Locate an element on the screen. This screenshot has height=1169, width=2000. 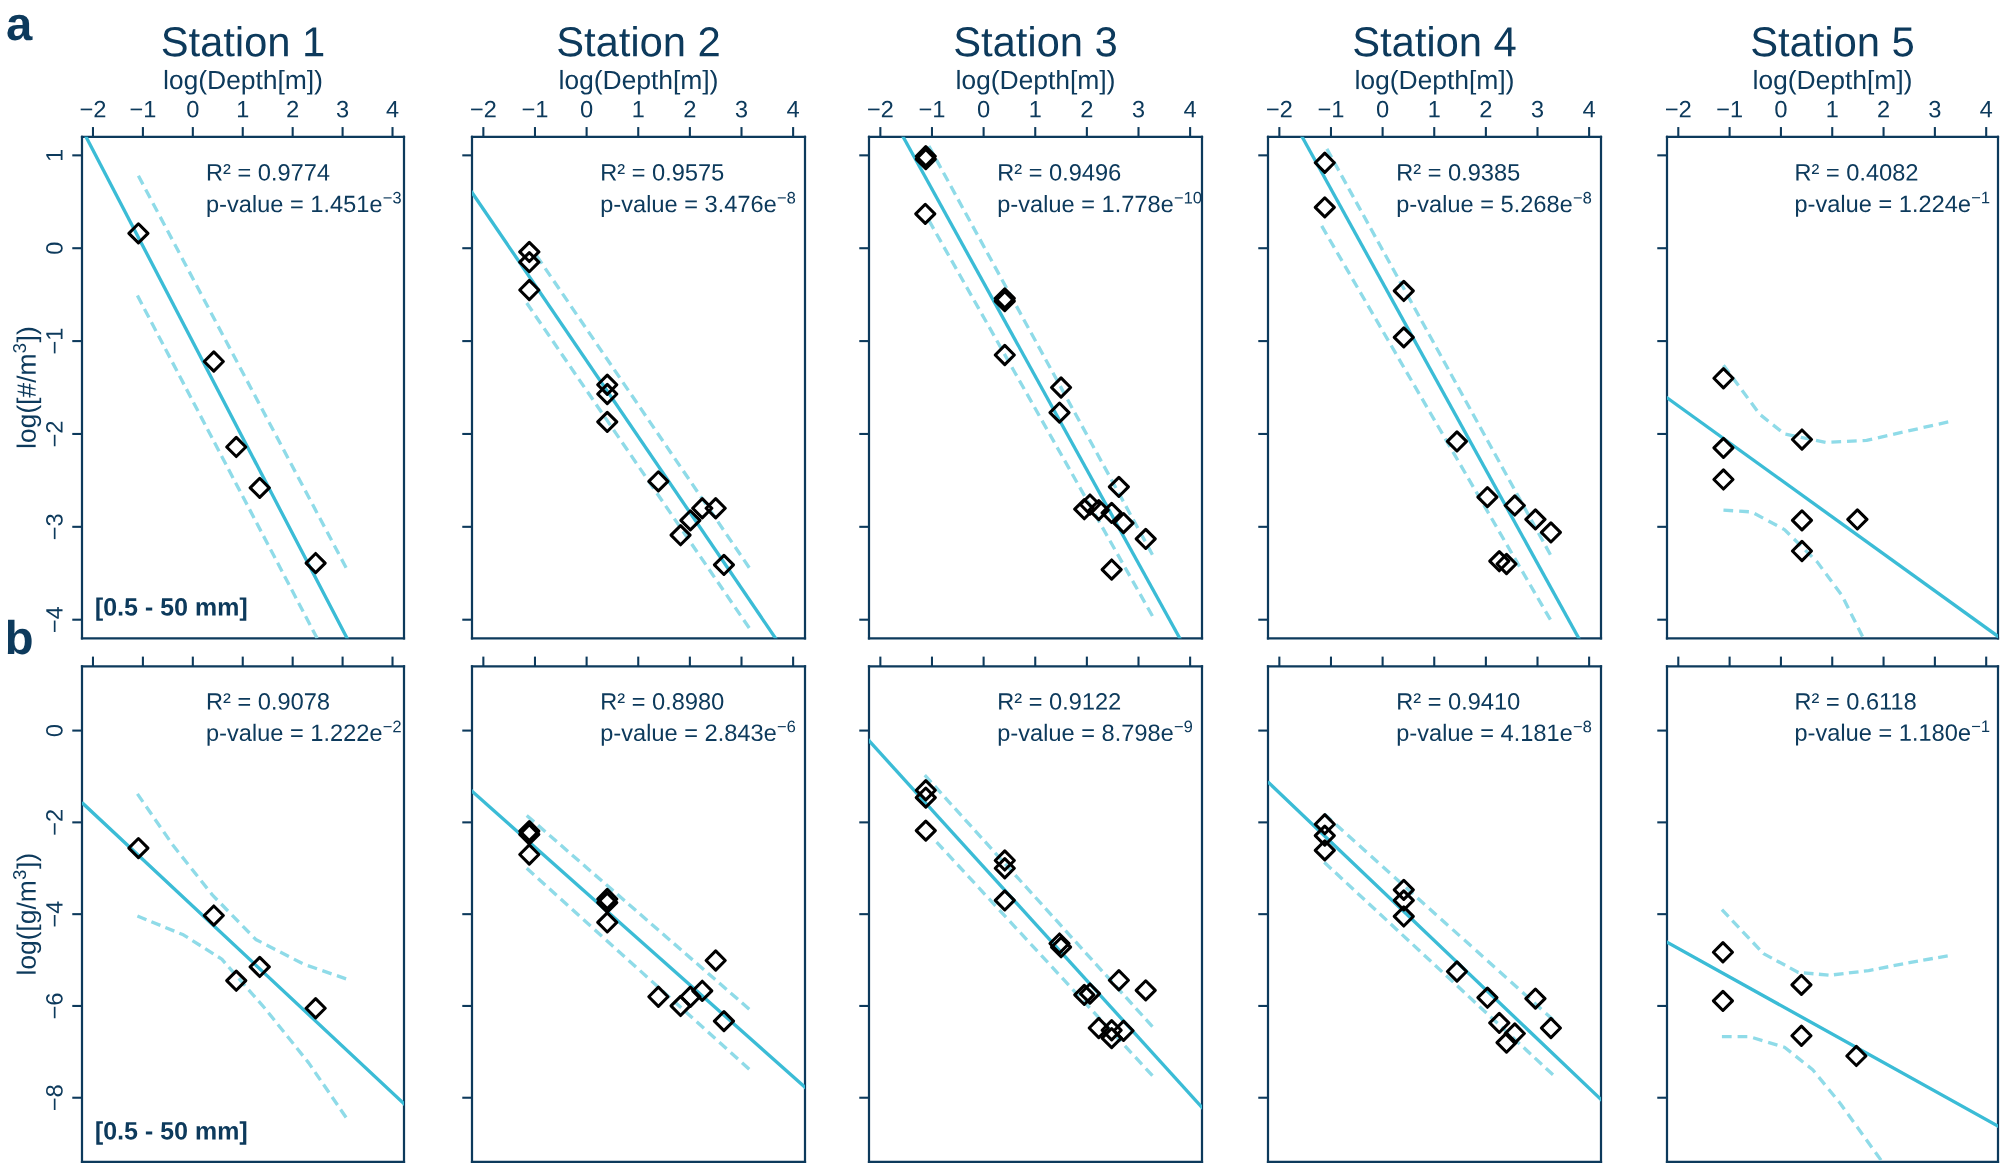
annotation: p-value = 5.268e$^{−8}$ is located at coordinates (1494, 204).